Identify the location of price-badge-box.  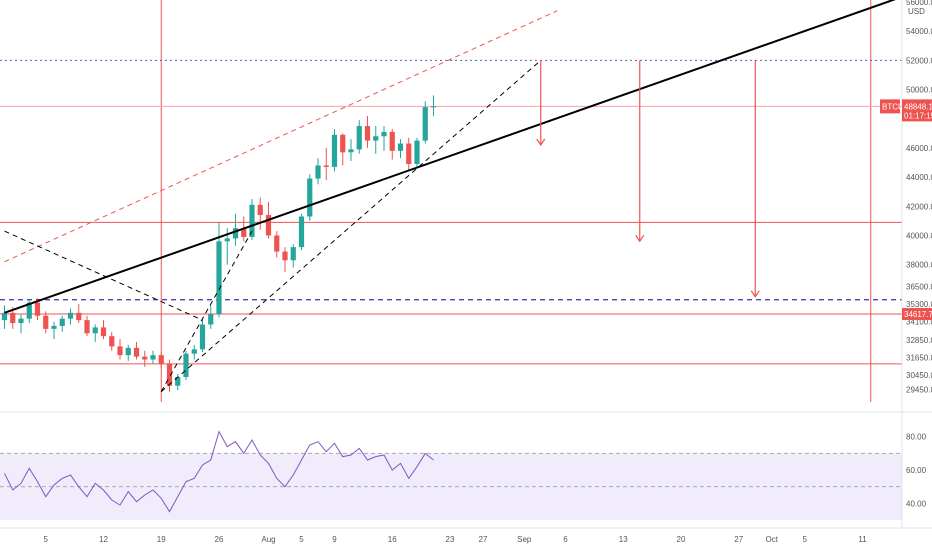
(917, 110).